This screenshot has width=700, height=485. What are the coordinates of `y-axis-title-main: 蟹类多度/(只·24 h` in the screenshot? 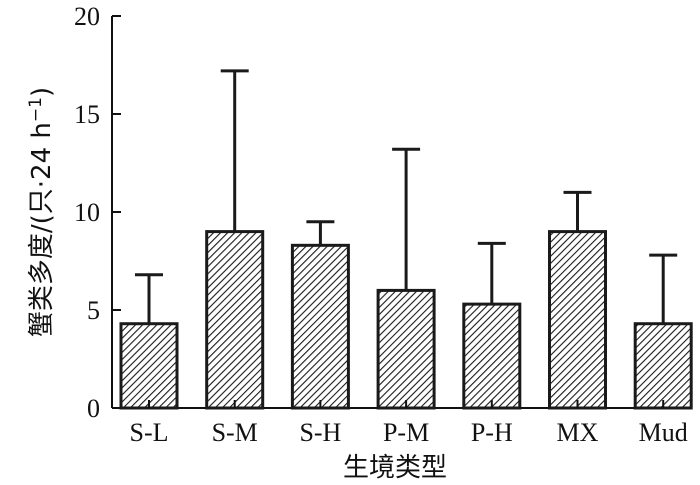 It's located at (42, 229).